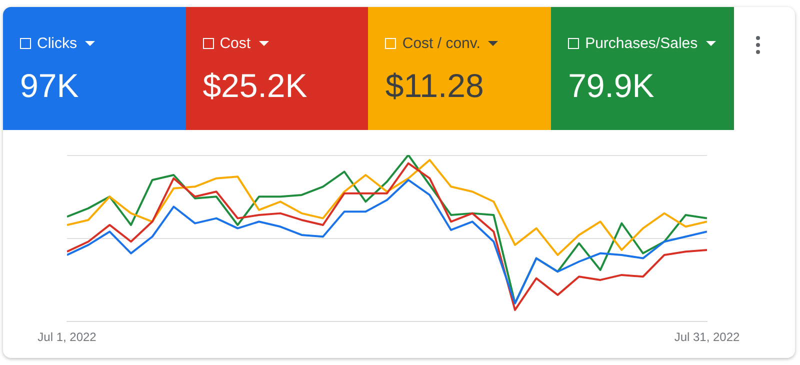  I want to click on legend-label: Purchases/Sales, so click(641, 43).